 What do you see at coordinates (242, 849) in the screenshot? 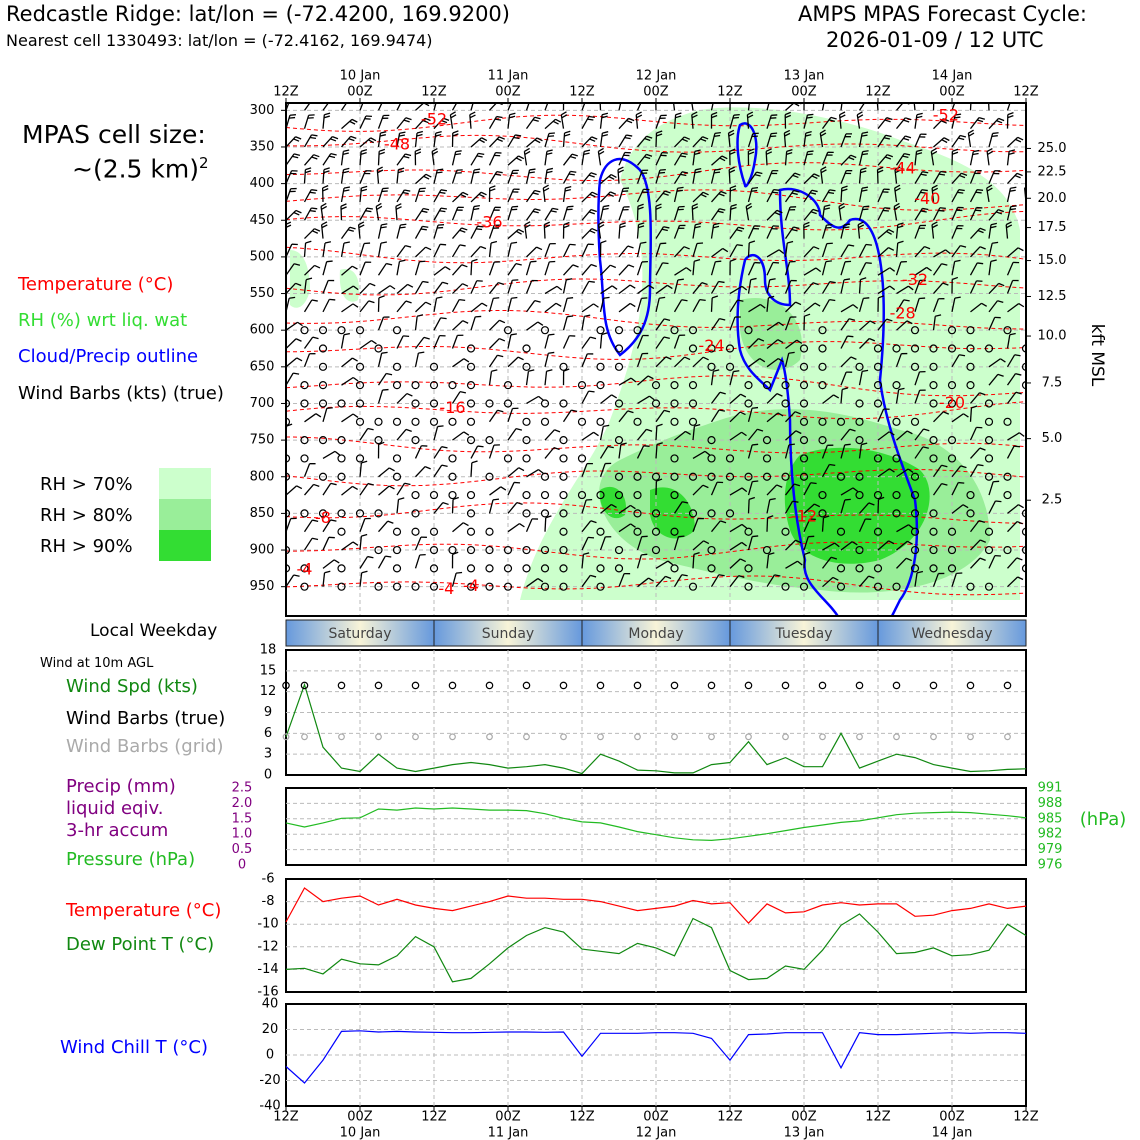
I see `precip-tick-label: 0.5` at bounding box center [242, 849].